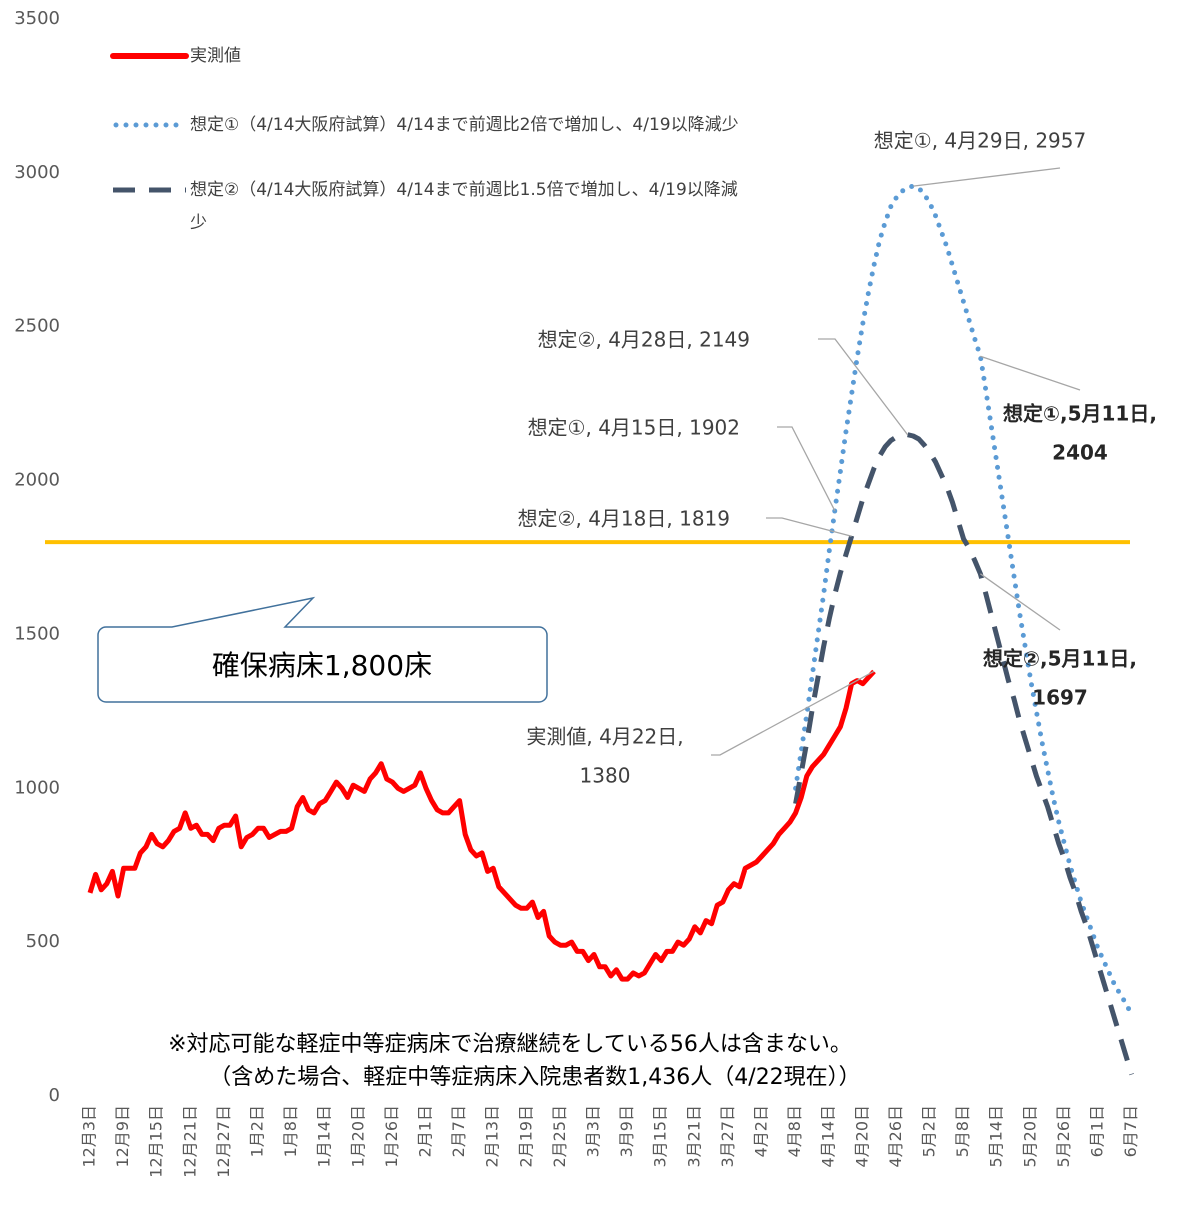 The image size is (1178, 1213). I want to click on x-tick-label: 3月3日, so click(593, 1131).